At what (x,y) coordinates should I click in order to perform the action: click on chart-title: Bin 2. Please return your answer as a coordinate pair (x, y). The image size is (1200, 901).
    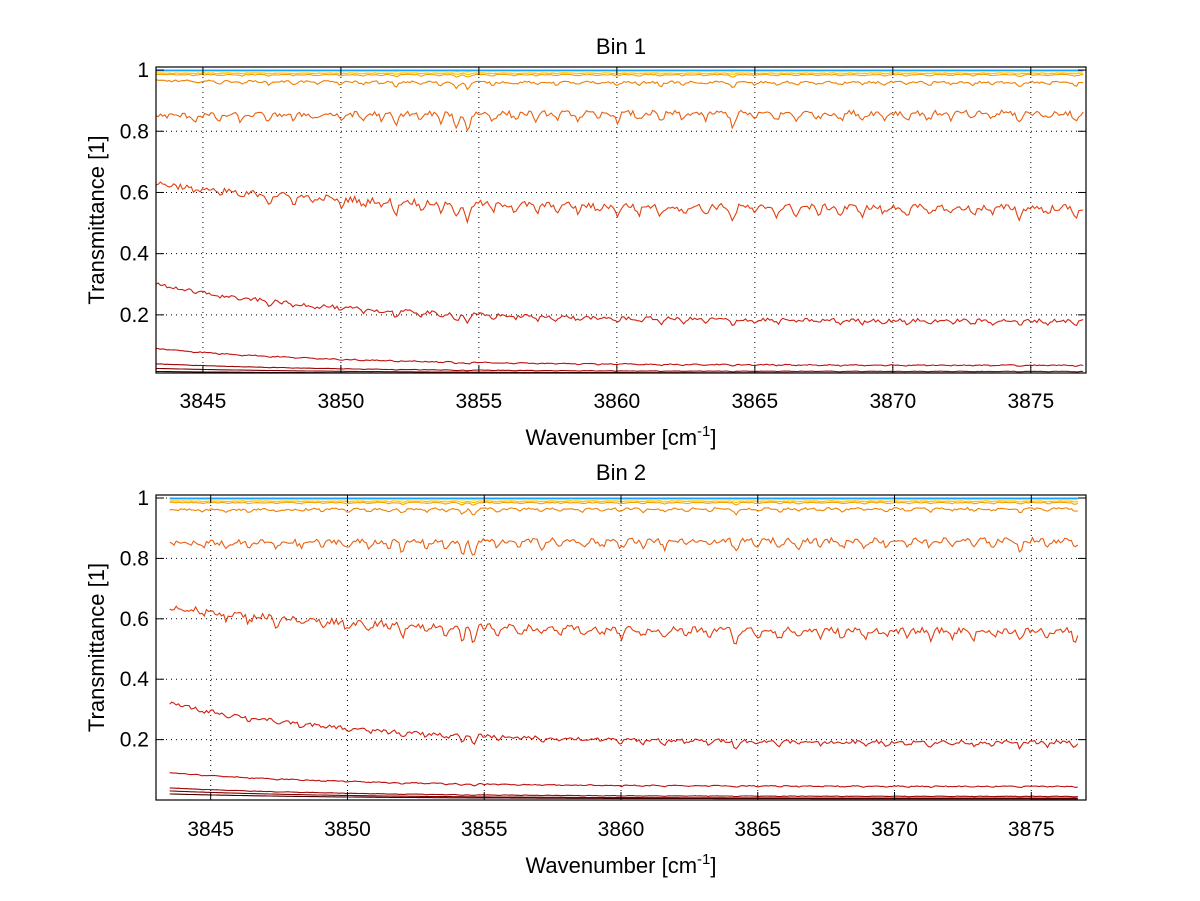
    Looking at the image, I should click on (621, 472).